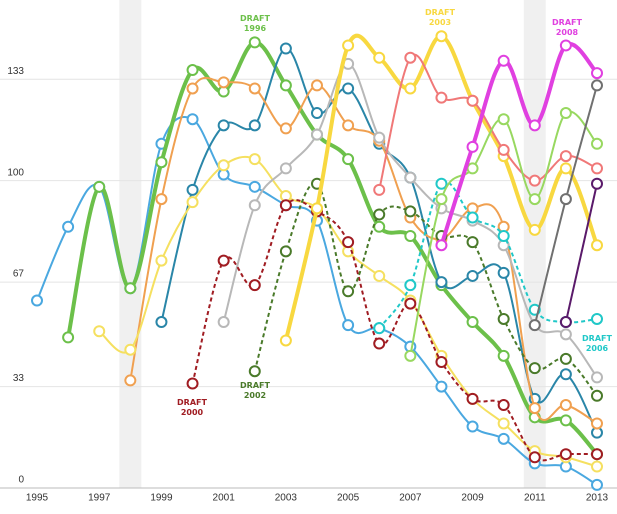 The image size is (617, 514). What do you see at coordinates (21, 480) in the screenshot?
I see `y-tick-label: 0` at bounding box center [21, 480].